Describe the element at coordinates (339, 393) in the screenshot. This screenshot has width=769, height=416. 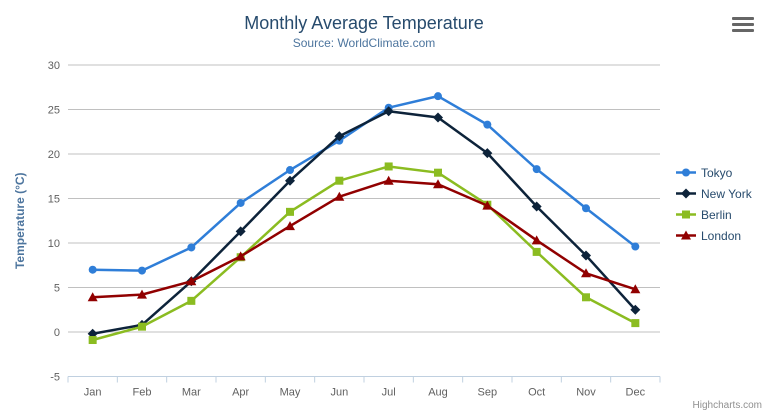
I see `x-axis-tick-label: Jun` at that location.